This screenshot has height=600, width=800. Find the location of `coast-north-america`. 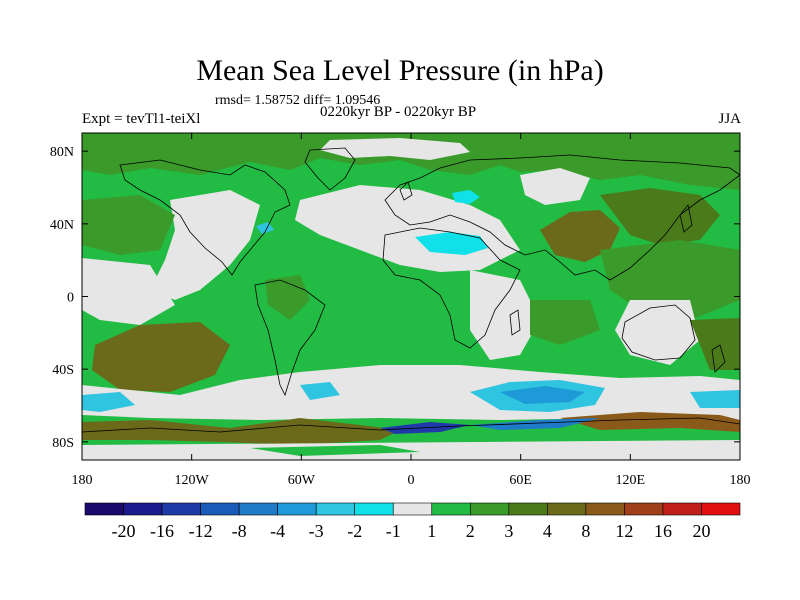

coast-north-america is located at coordinates (205, 217).